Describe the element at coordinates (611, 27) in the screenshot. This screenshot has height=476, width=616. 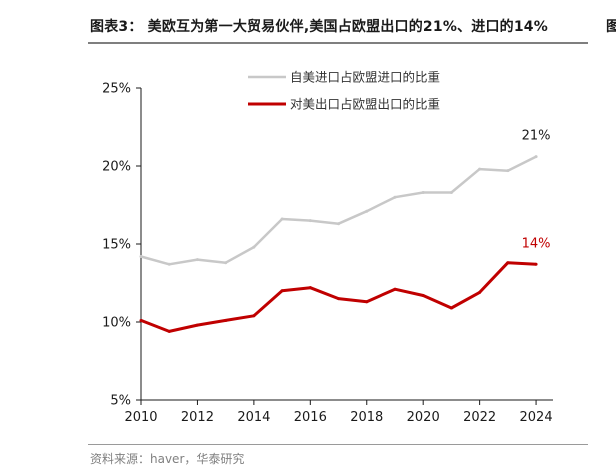
I see `adjacent-figure-title-fragment: 图` at that location.